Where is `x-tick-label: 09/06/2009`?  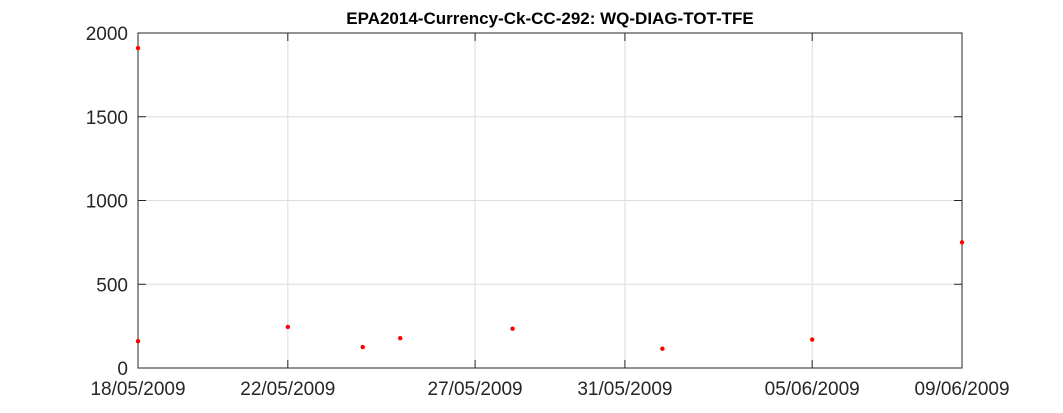 x-tick-label: 09/06/2009 is located at coordinates (961, 389).